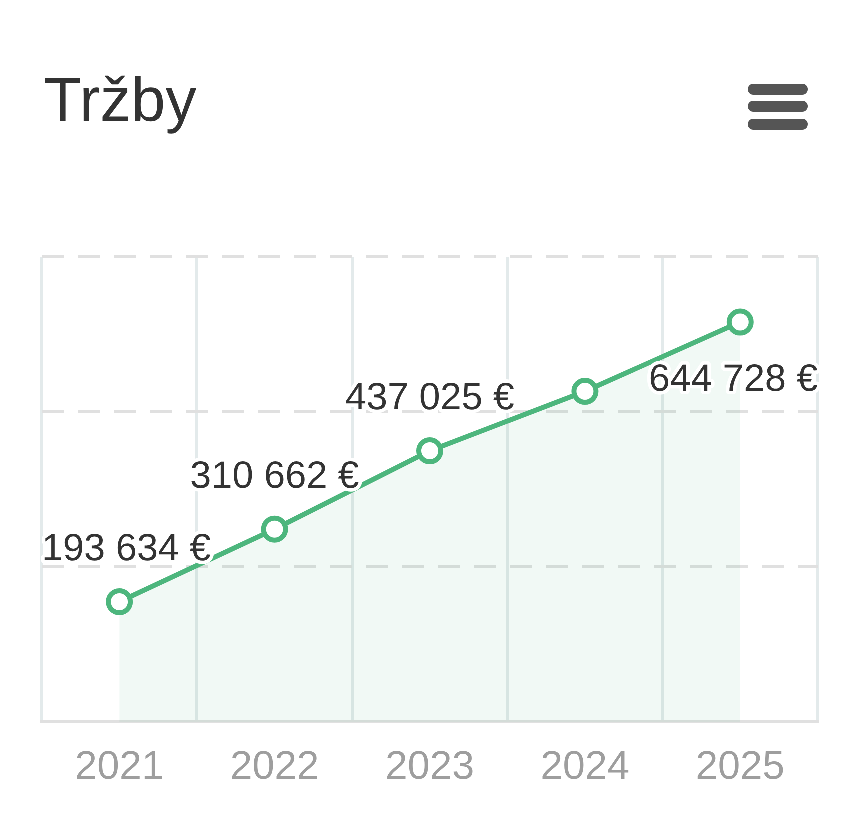 This screenshot has width=852, height=814. What do you see at coordinates (127, 548) in the screenshot?
I see `data-label: 193 634 €` at bounding box center [127, 548].